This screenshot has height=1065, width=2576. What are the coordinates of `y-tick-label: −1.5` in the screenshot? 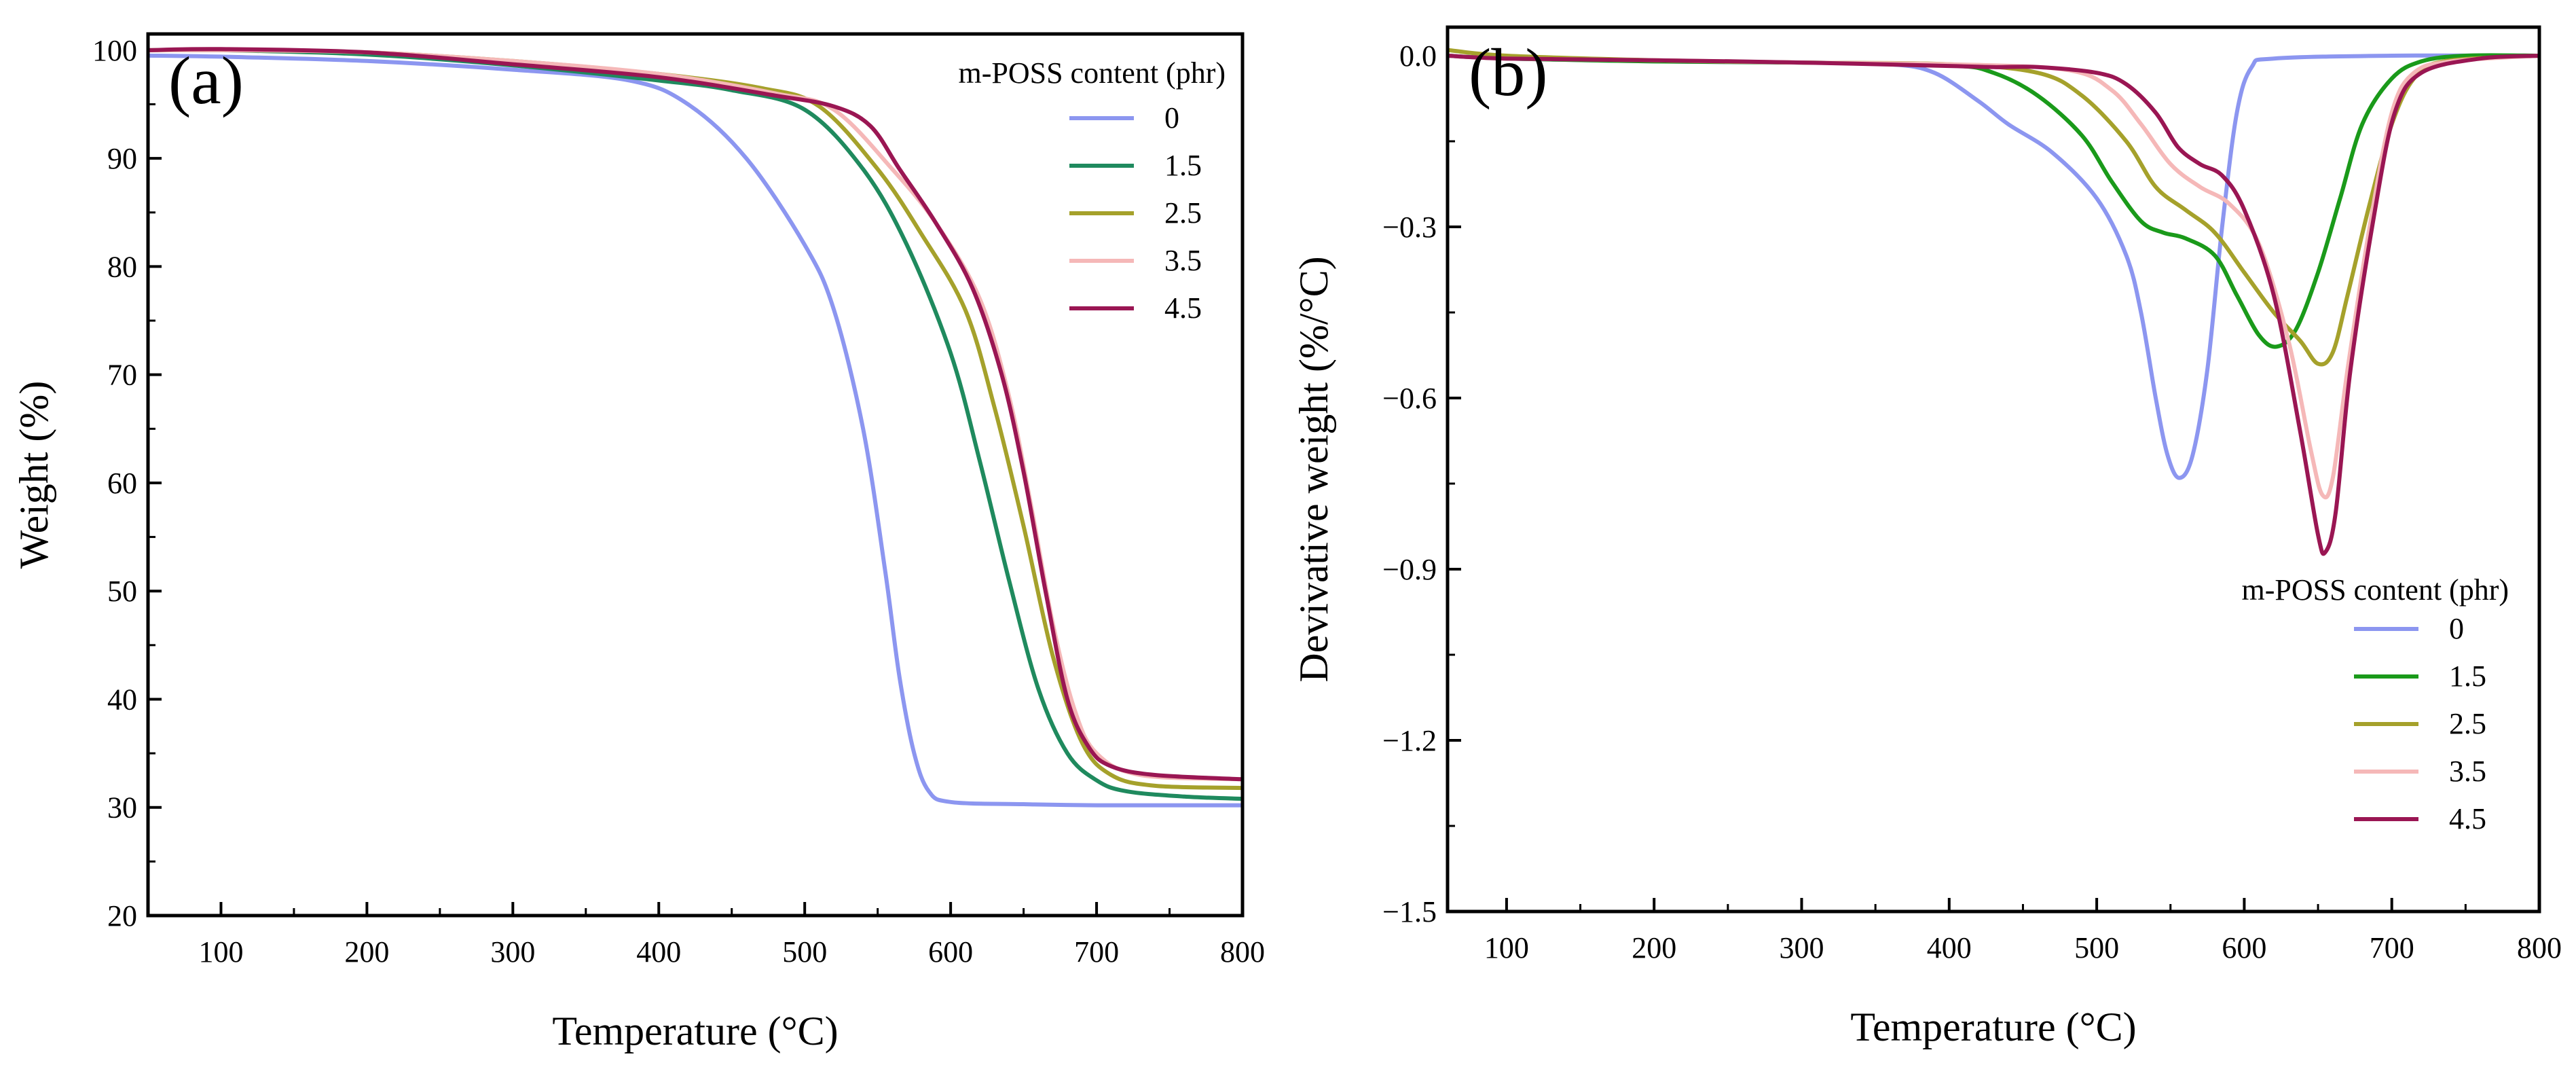 It's located at (1409, 912).